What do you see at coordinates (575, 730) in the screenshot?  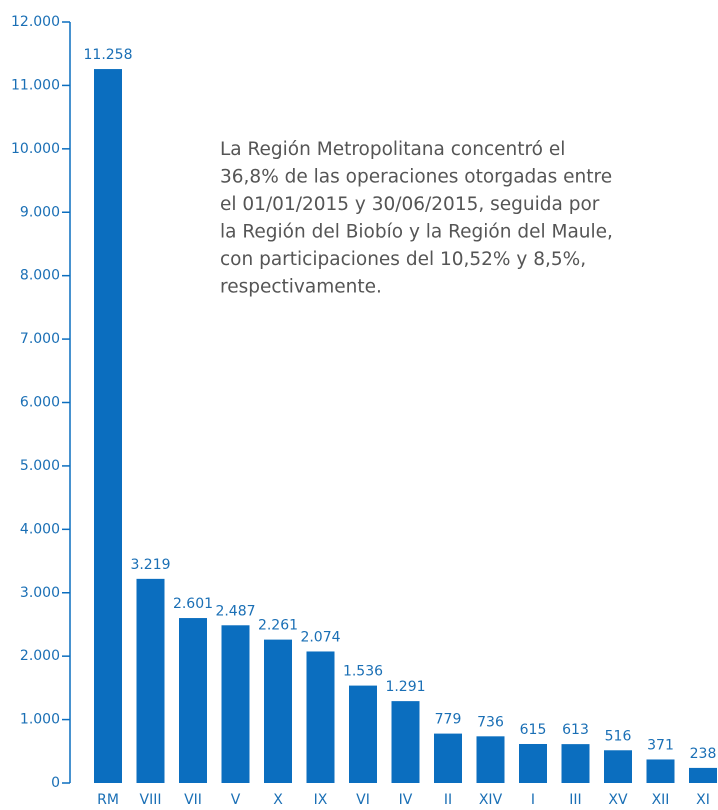 I see `value-label: 613` at bounding box center [575, 730].